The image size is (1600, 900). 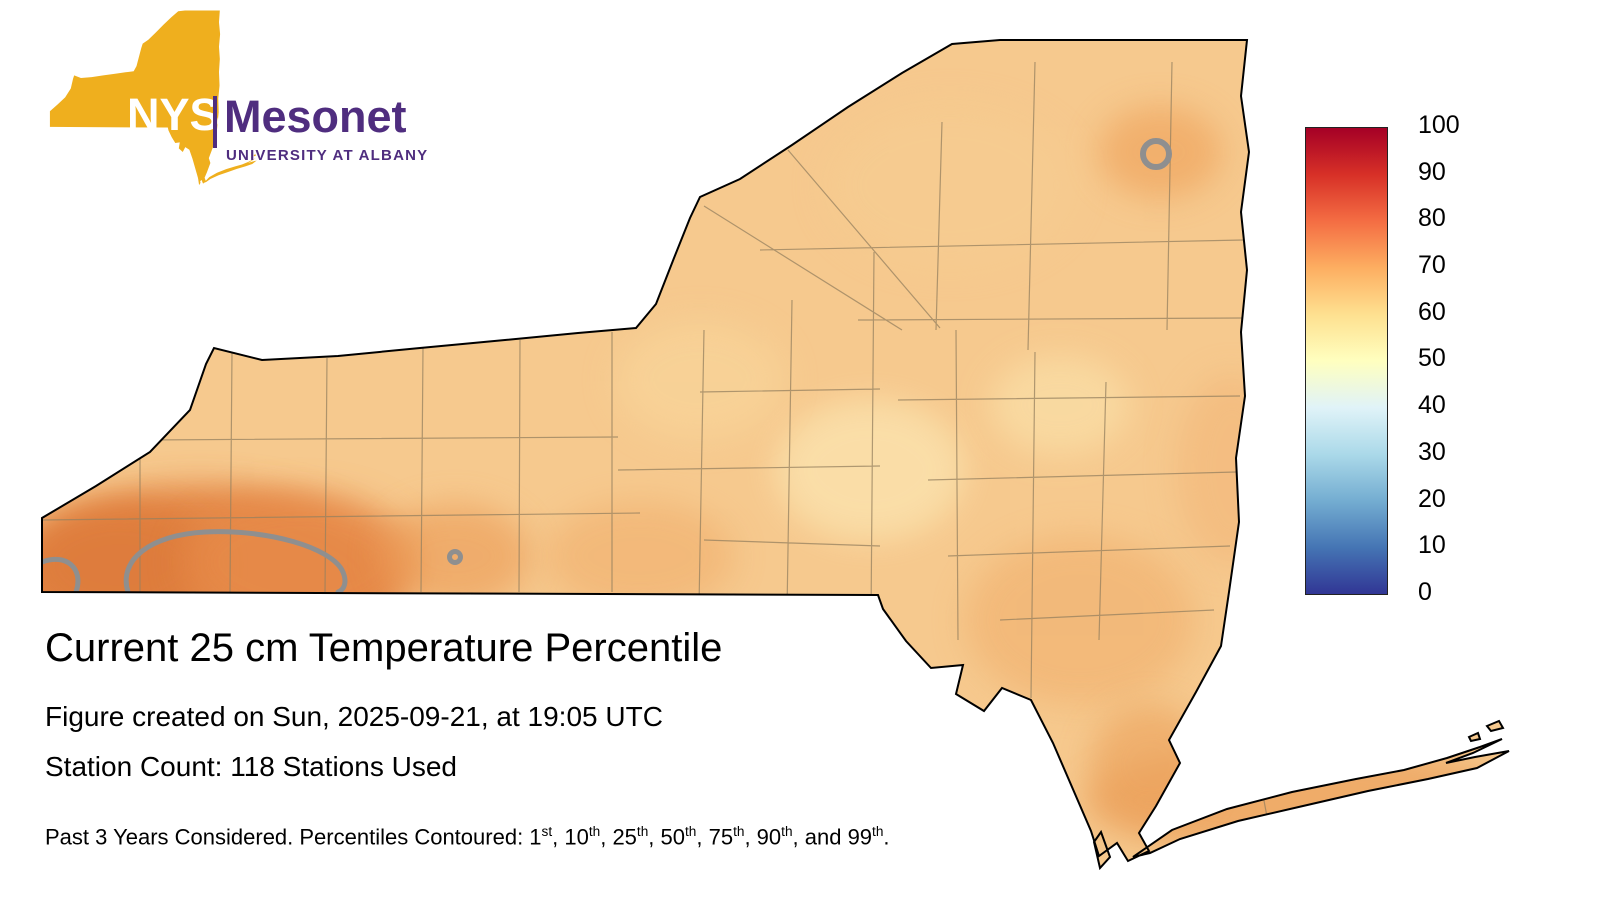 What do you see at coordinates (618, 837) in the screenshot?
I see `footnote-text: , 25` at bounding box center [618, 837].